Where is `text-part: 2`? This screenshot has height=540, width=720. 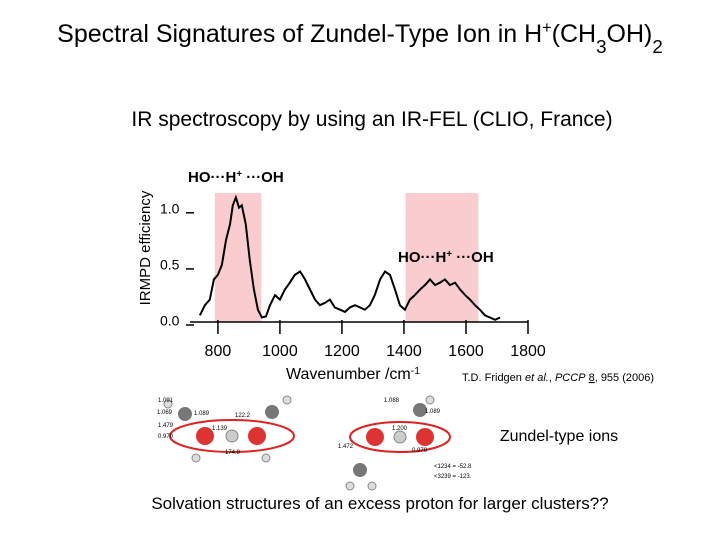
text-part: 2 is located at coordinates (657, 46).